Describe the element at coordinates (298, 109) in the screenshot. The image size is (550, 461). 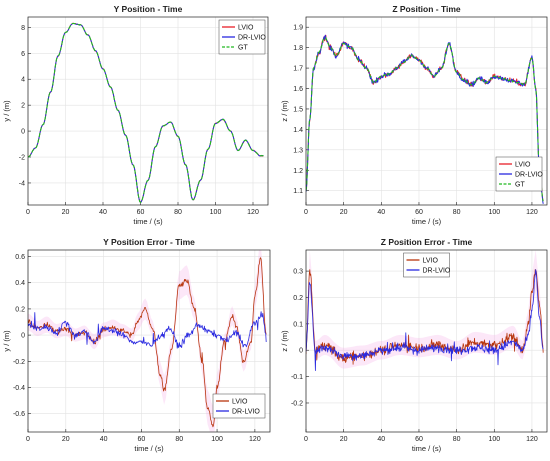
I see `y-tick-label: 1.5` at that location.